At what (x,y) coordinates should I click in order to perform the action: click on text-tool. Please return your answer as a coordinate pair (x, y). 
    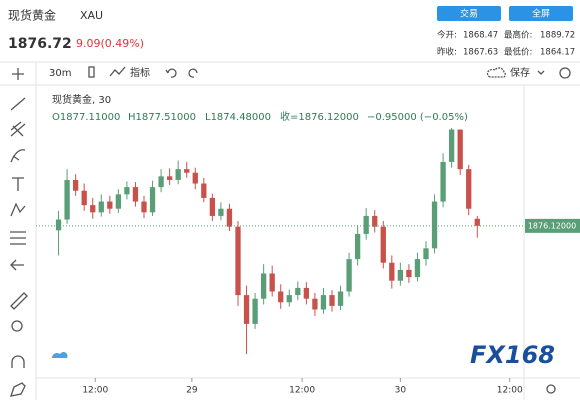
    Looking at the image, I should click on (18, 184).